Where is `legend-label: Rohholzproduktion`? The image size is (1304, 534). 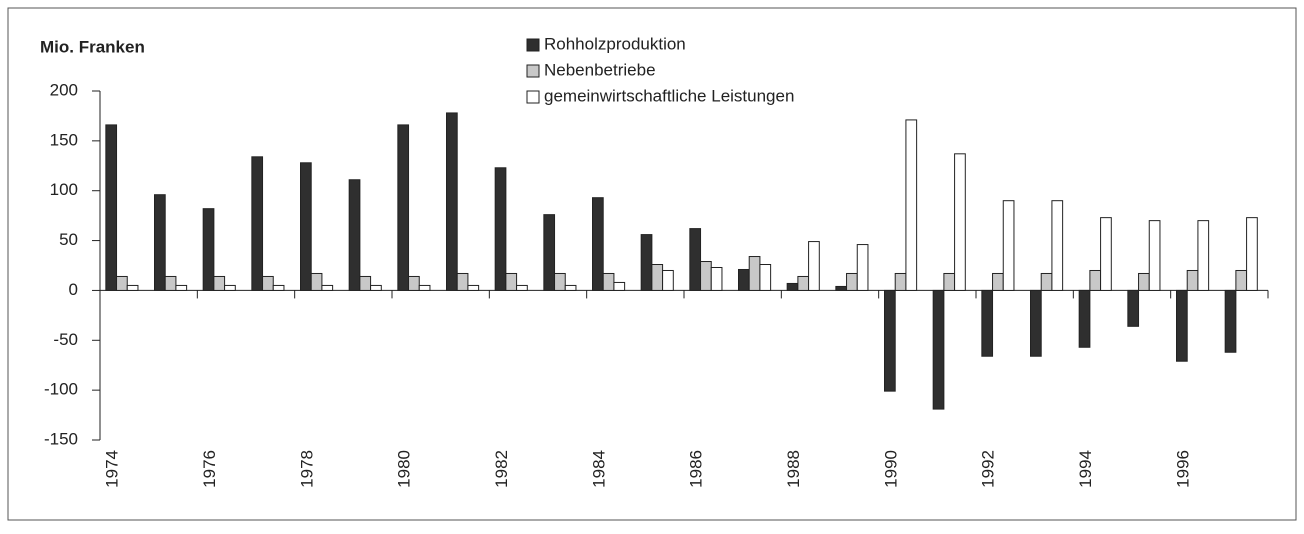 legend-label: Rohholzproduktion is located at coordinates (615, 43).